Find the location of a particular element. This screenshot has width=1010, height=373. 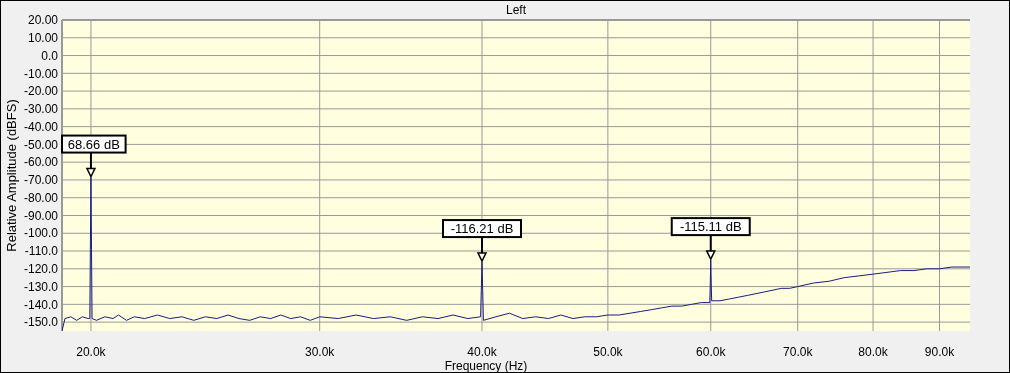

y-tick-label: -60.00 is located at coordinates (41, 162).